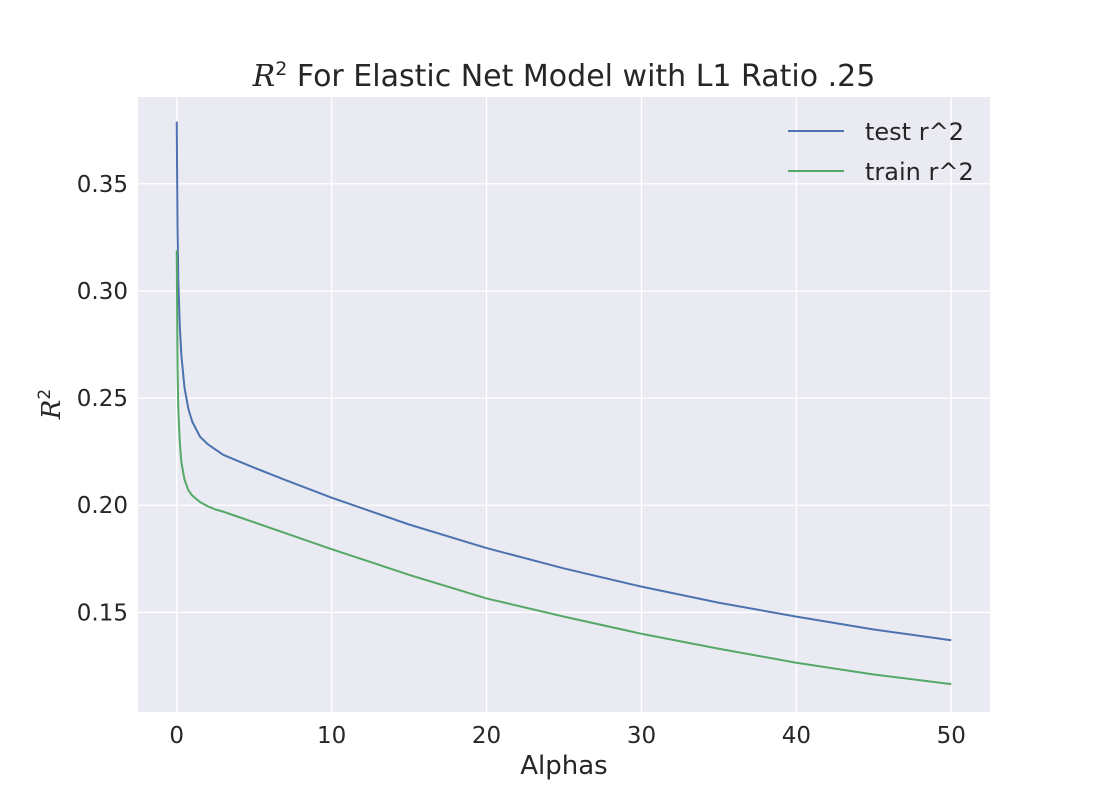 This screenshot has height=800, width=1100. What do you see at coordinates (102, 292) in the screenshot?
I see `y-tick-label: 0.30` at bounding box center [102, 292].